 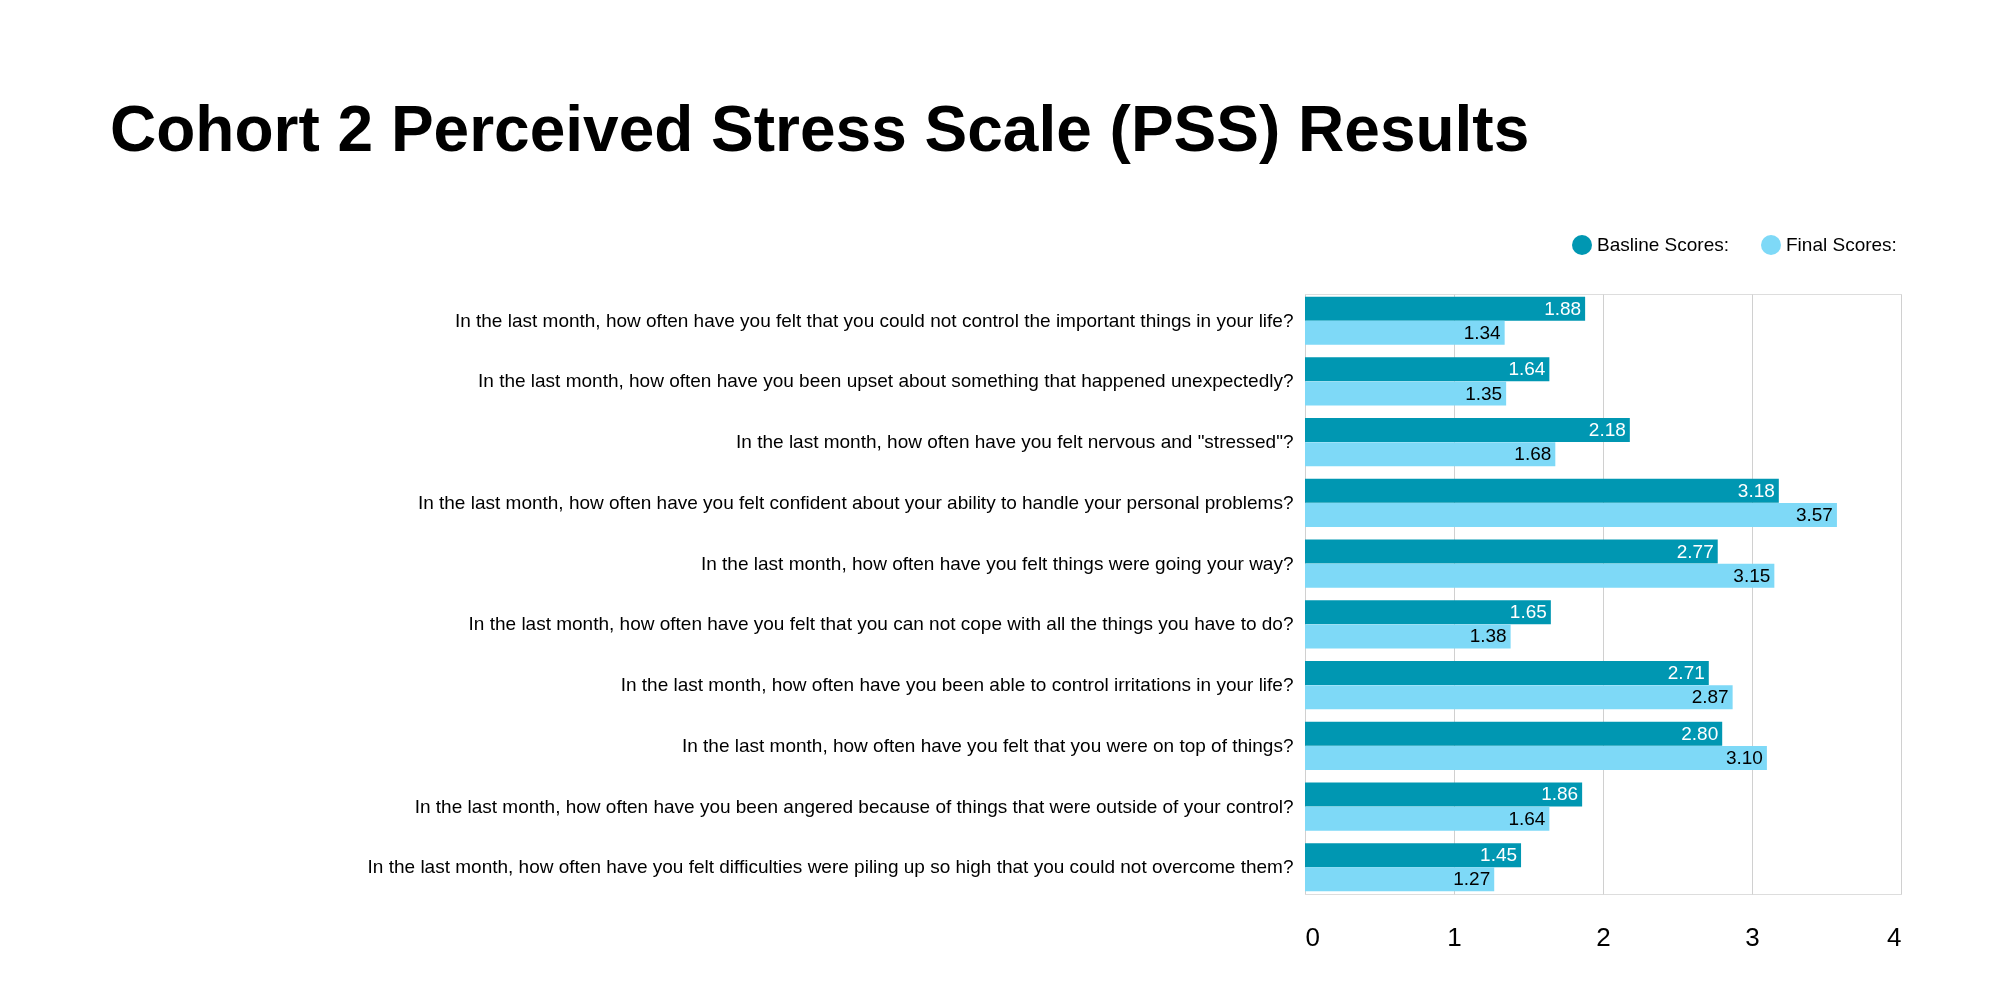 I want to click on y-tick-label: In the last month, how often have you felt nervous and "stressed"?, so click(x=1015, y=442).